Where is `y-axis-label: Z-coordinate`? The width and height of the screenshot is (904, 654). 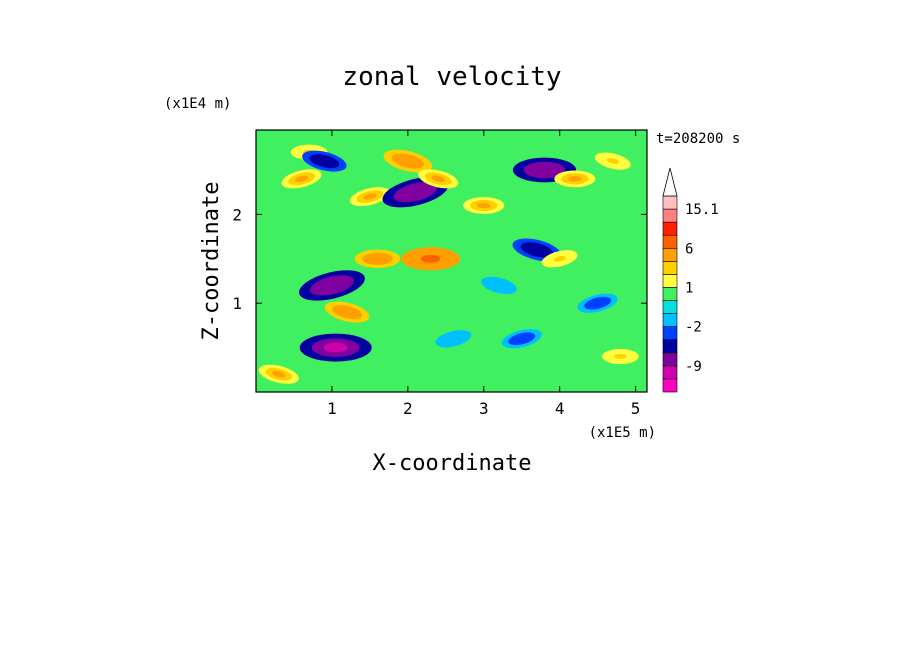
y-axis-label: Z-coordinate is located at coordinates (211, 261).